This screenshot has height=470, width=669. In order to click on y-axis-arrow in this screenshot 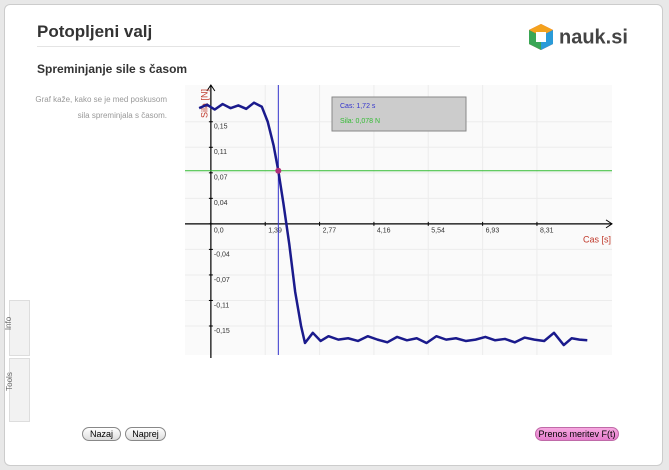, I will do `click(211, 88)`.